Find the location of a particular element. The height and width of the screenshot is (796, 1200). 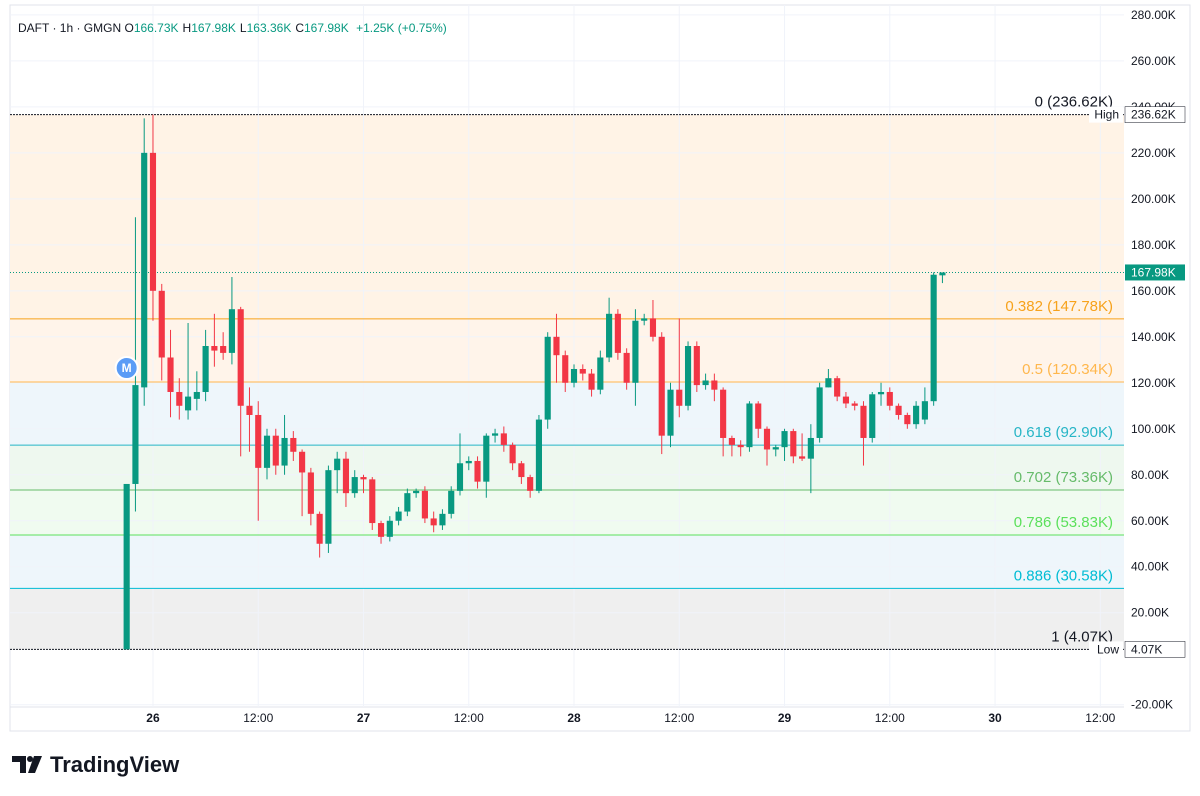

y-tick-label: 200.00K is located at coordinates (1153, 199).